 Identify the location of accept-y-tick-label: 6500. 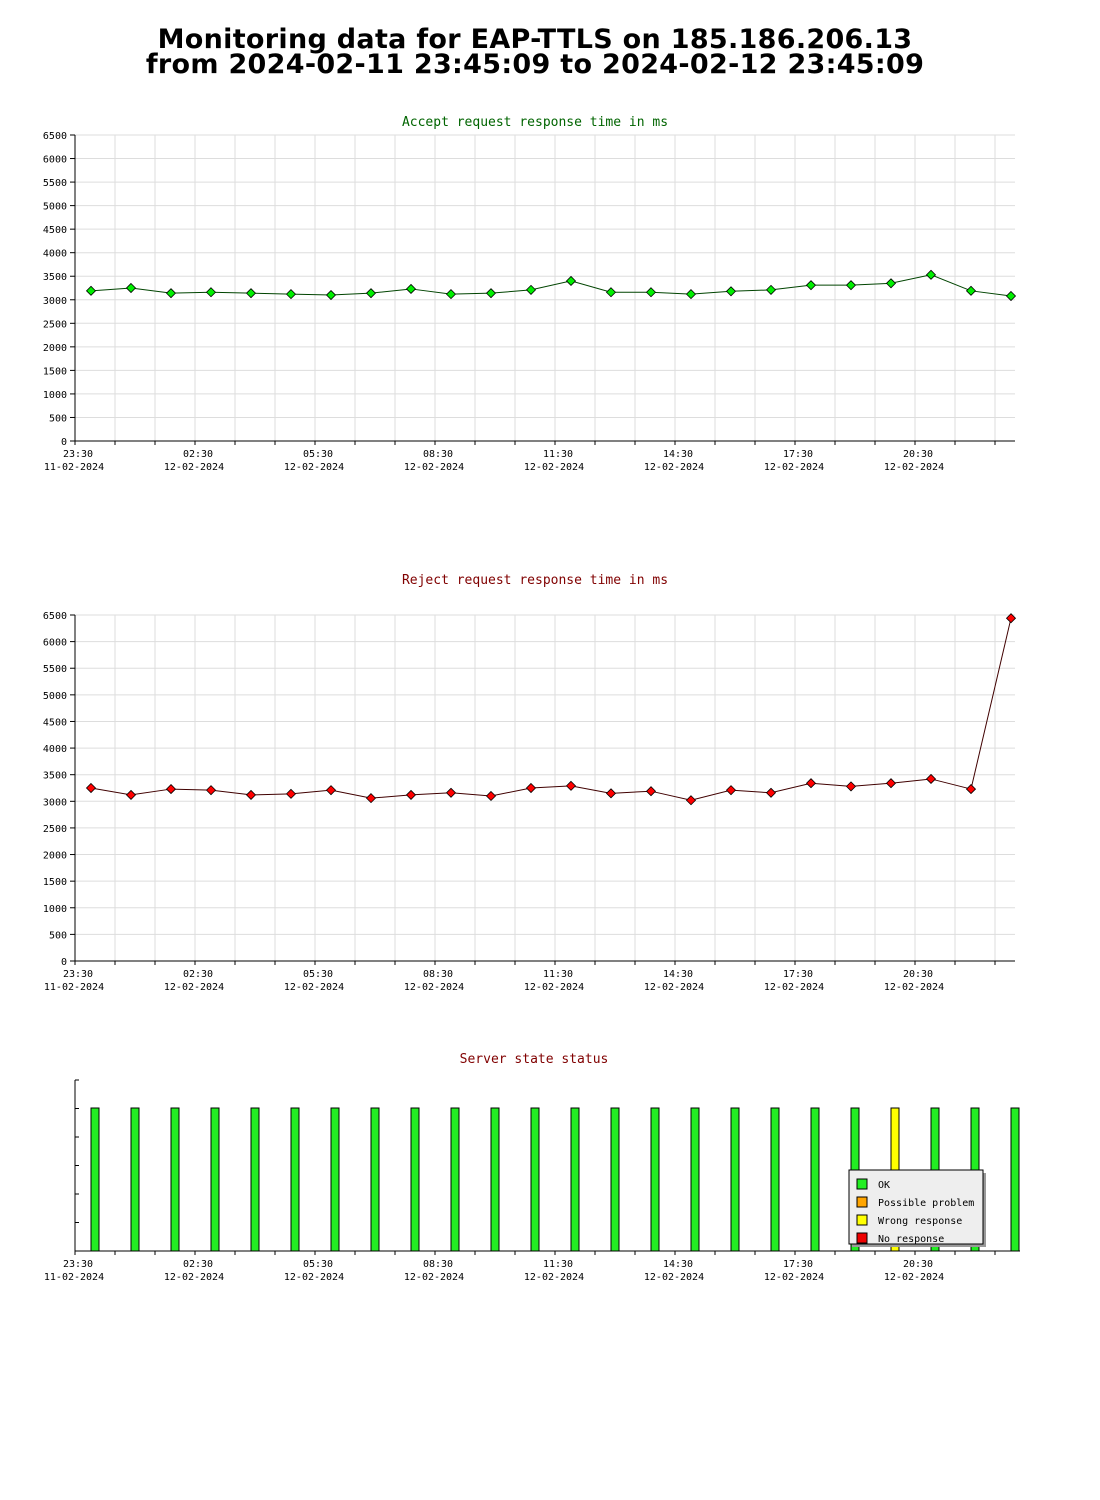
(55, 136).